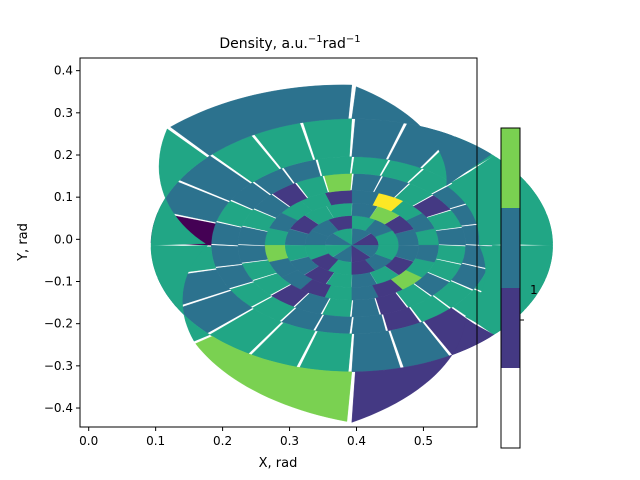 The height and width of the screenshot is (480, 640). What do you see at coordinates (353, 39) in the screenshot?
I see `chart-title-sup2: −1` at bounding box center [353, 39].